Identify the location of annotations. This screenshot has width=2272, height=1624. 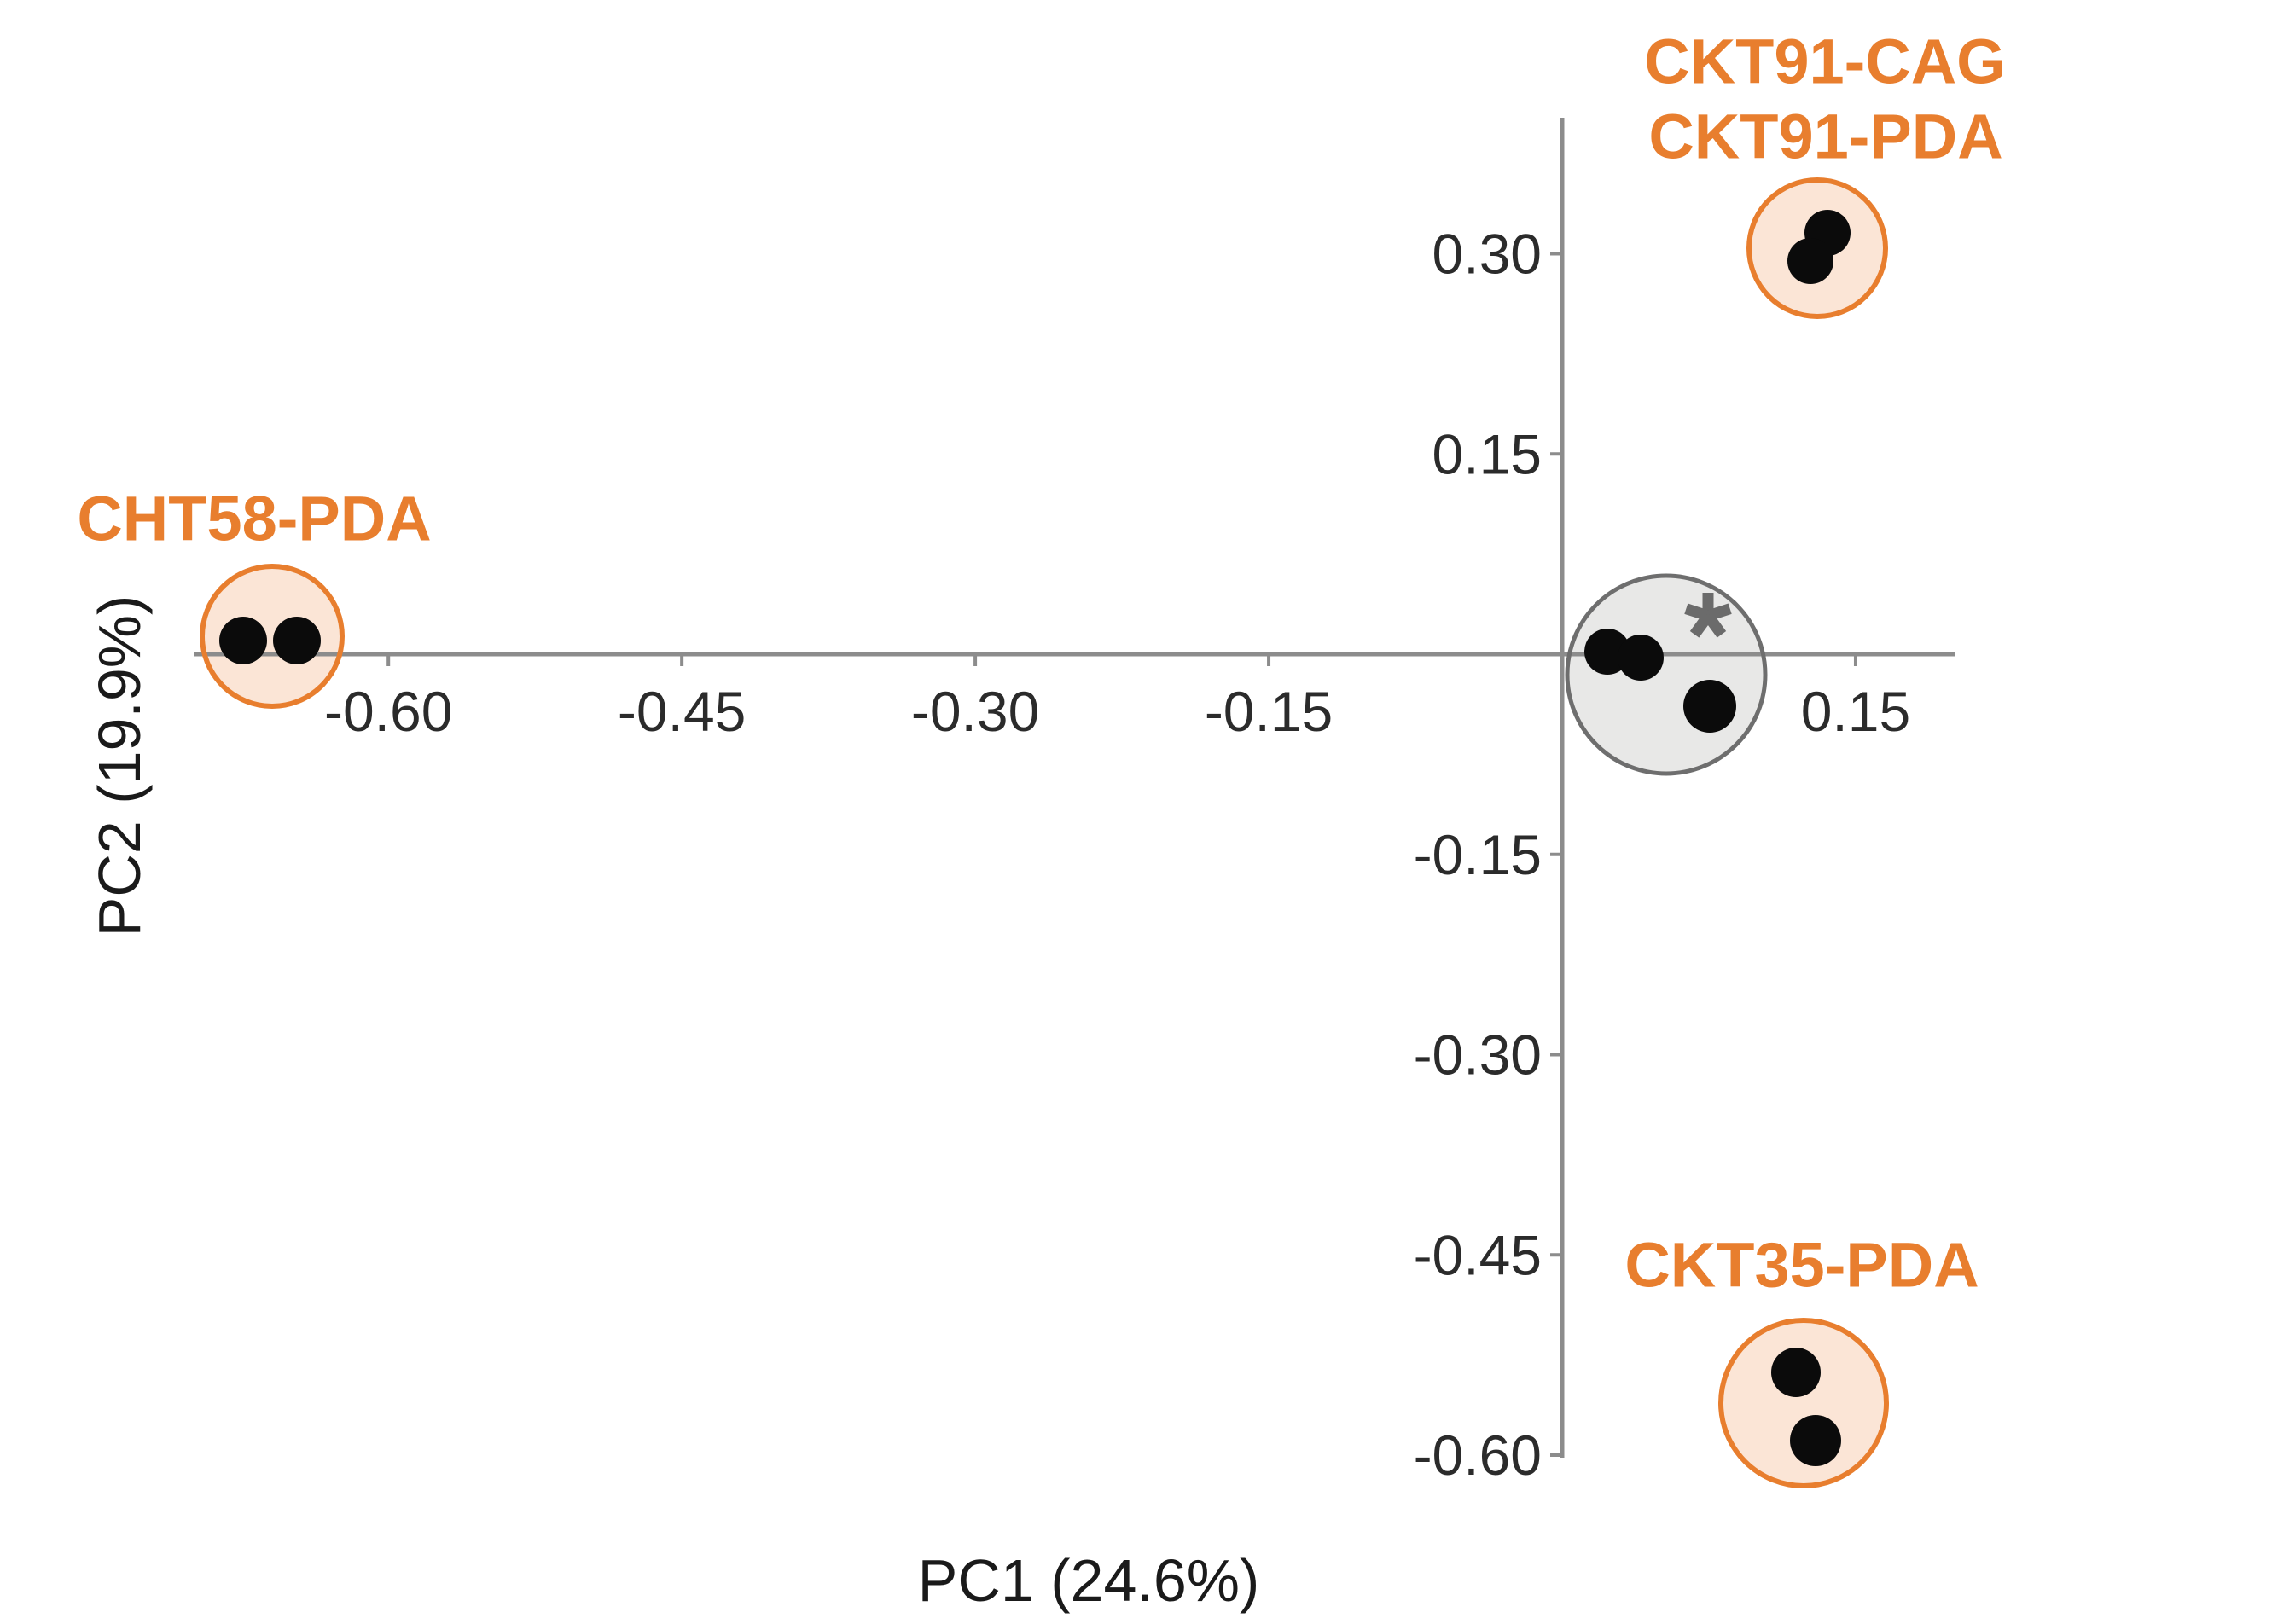
(1708, 615).